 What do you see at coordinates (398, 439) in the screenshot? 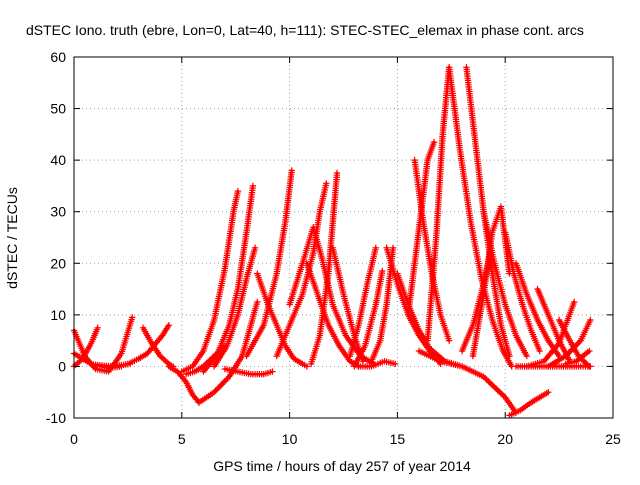
I see `x-tick-label: 15` at bounding box center [398, 439].